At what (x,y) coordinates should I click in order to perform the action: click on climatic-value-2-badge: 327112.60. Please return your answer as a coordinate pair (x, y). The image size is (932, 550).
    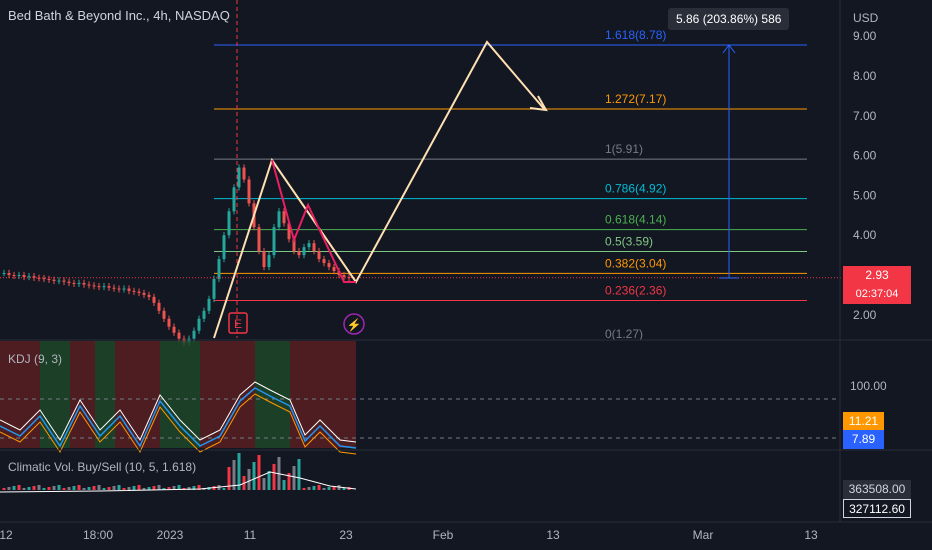
    Looking at the image, I should click on (877, 508).